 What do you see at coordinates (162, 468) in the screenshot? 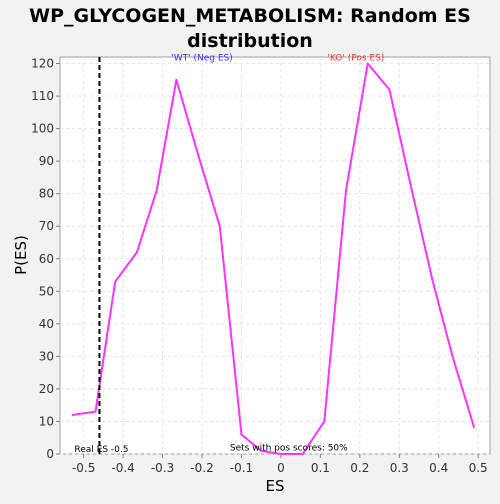
I see `x-tick-label: -0.3` at bounding box center [162, 468].